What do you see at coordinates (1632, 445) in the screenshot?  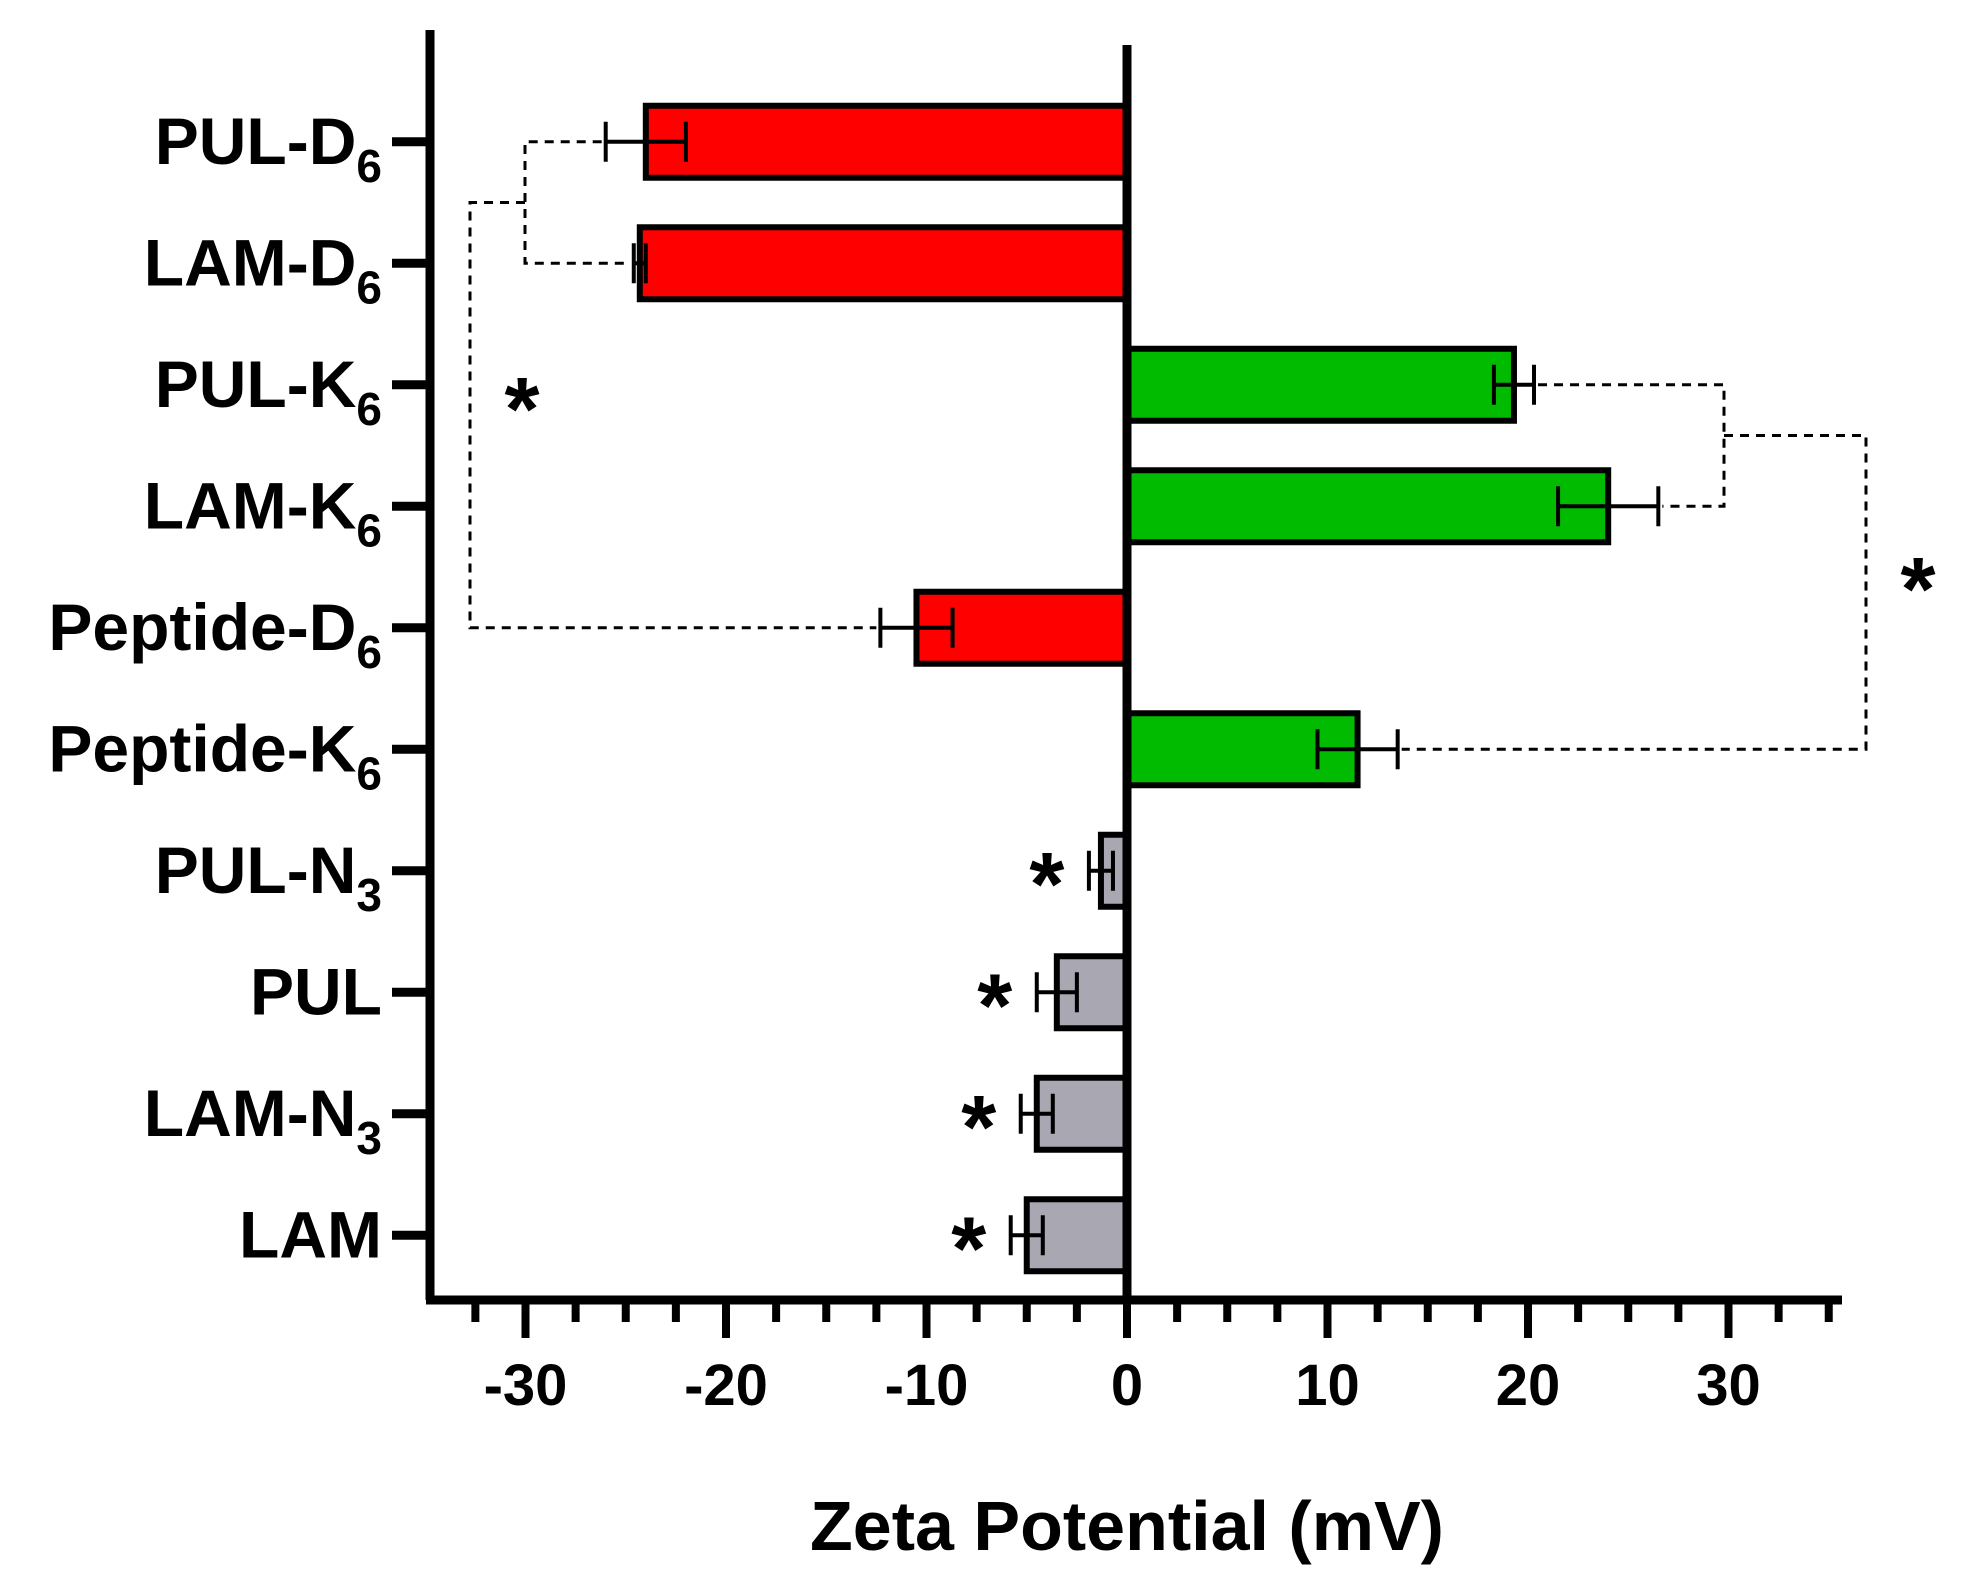 I see `bracket-k6-inner` at bounding box center [1632, 445].